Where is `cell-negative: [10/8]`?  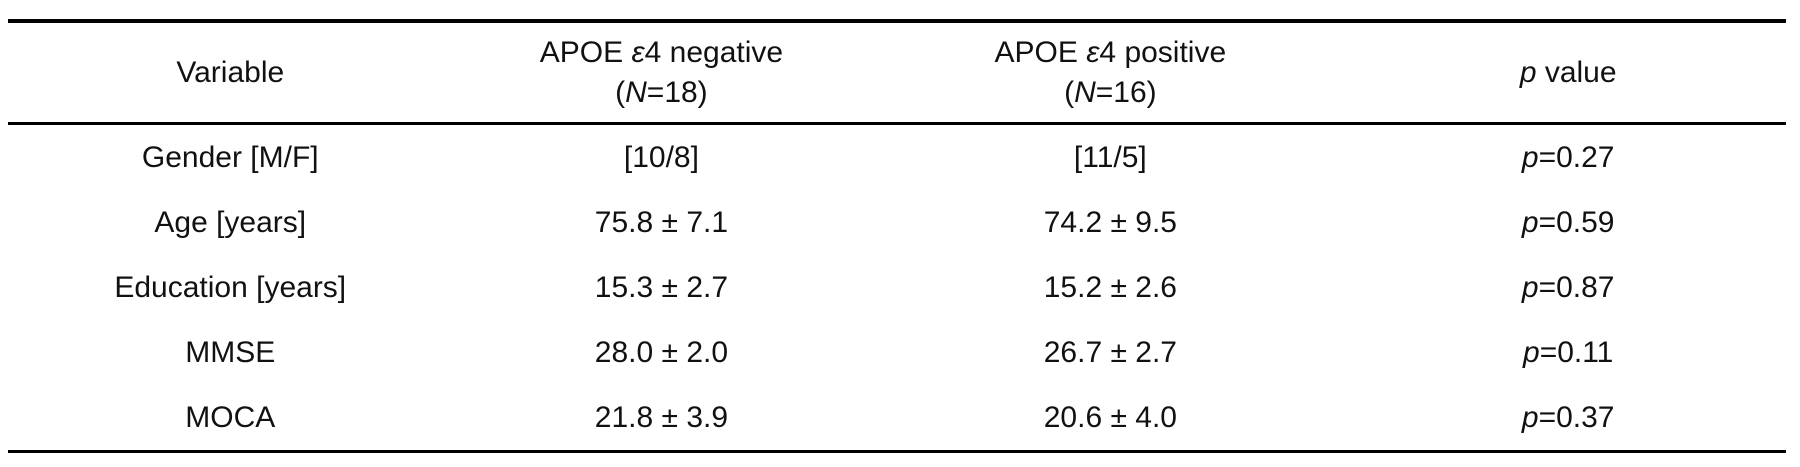 cell-negative: [10/8] is located at coordinates (661, 157).